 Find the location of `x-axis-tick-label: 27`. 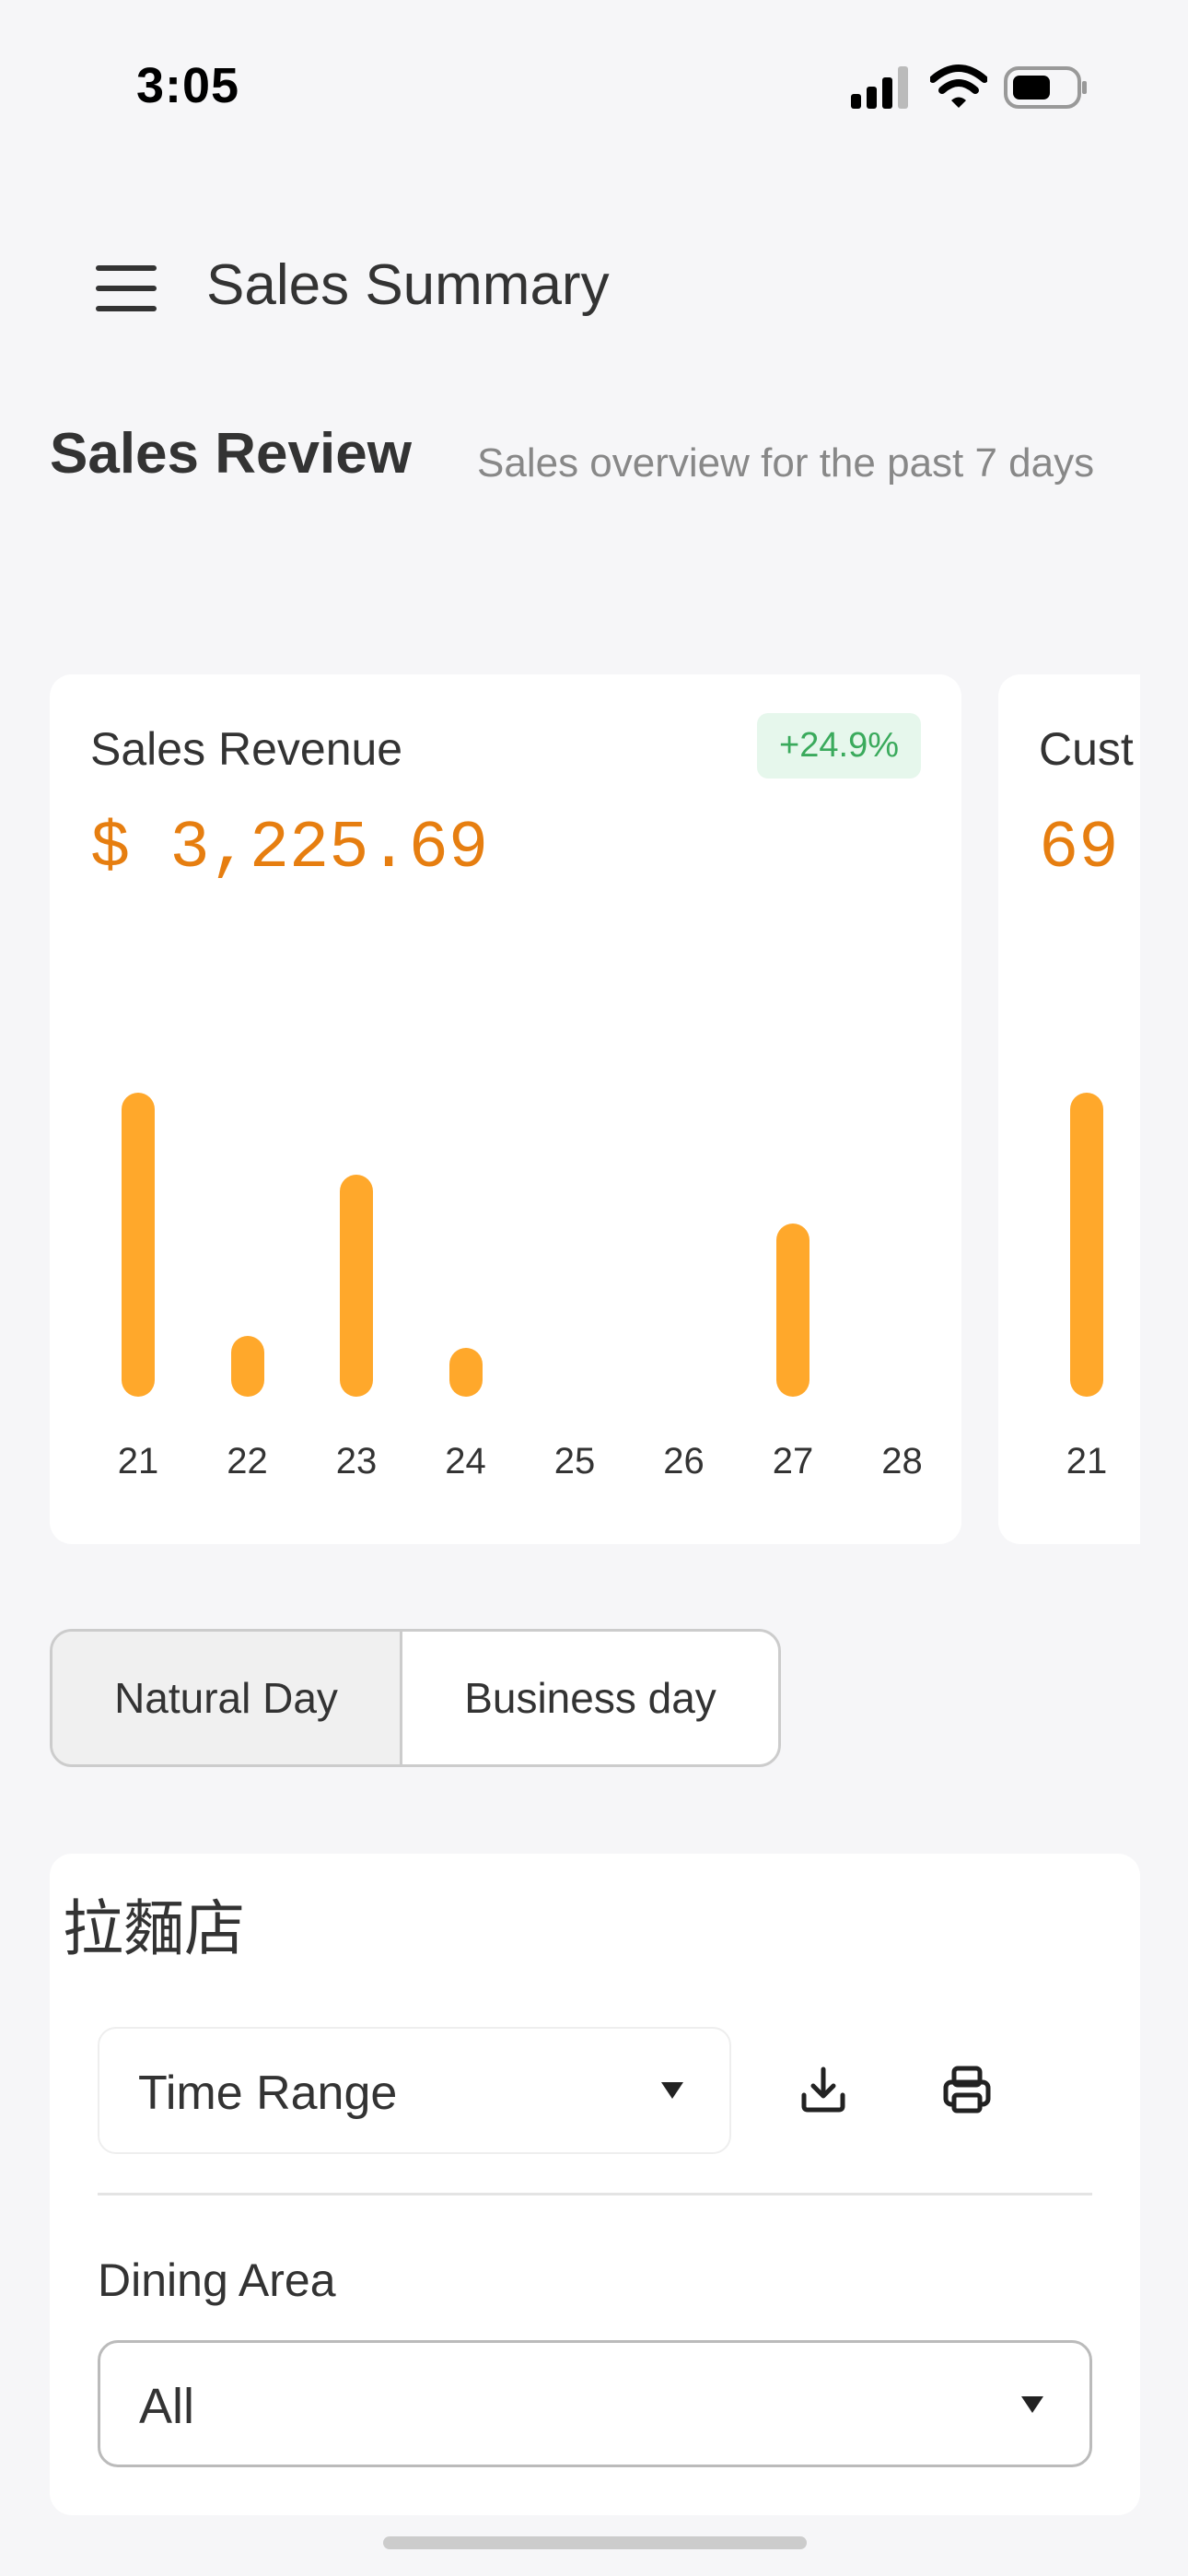

x-axis-tick-label: 27 is located at coordinates (793, 1461).